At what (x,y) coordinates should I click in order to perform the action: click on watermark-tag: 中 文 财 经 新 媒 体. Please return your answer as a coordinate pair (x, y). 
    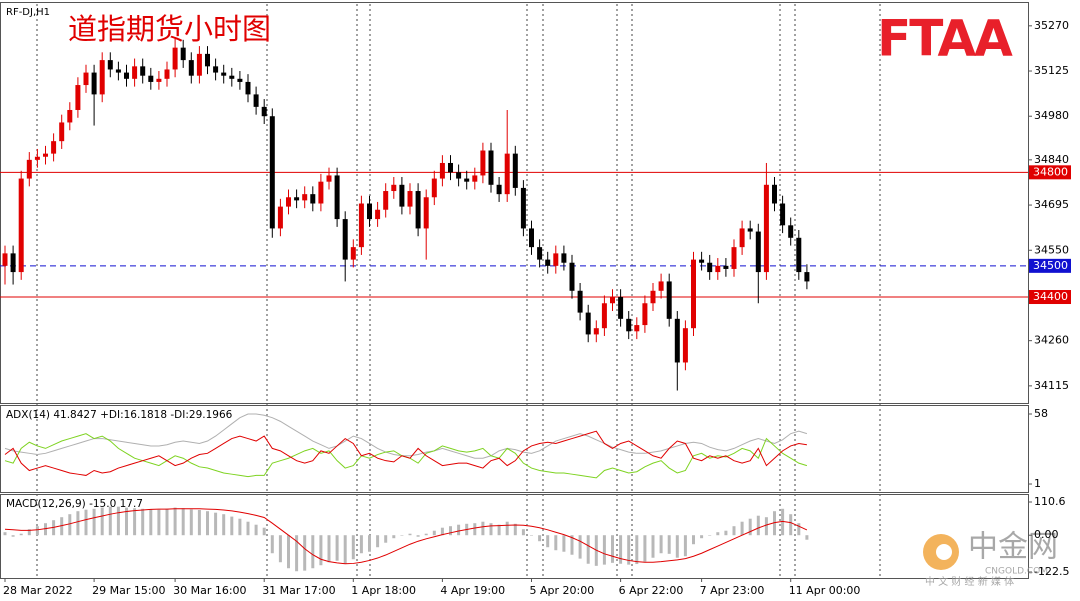
    Looking at the image, I should click on (969, 581).